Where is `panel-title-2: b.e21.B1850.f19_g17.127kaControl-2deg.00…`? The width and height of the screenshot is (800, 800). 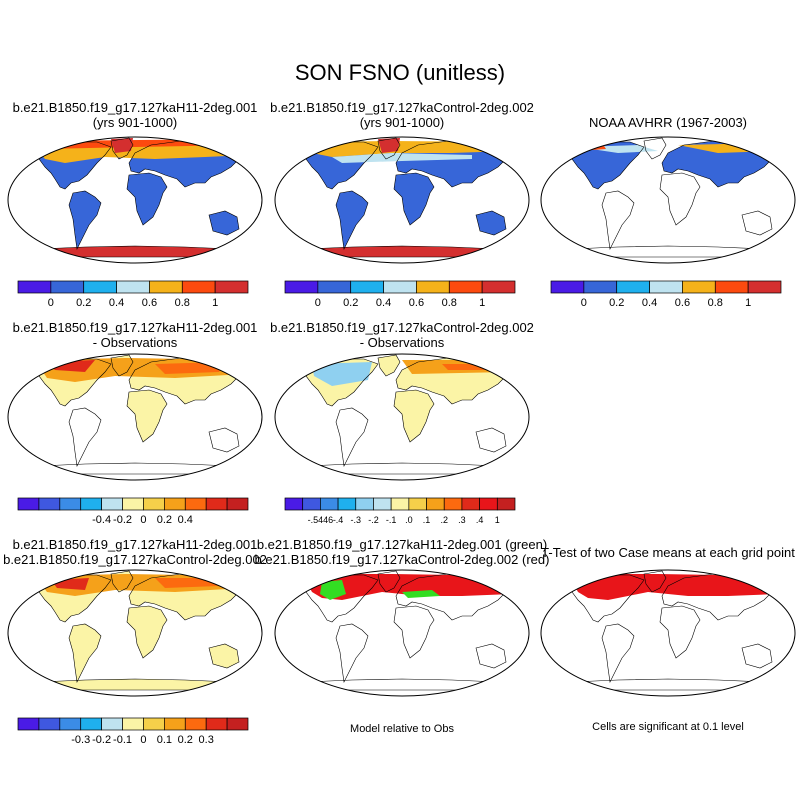 panel-title-2: b.e21.B1850.f19_g17.127kaControl-2deg.00… is located at coordinates (402, 115).